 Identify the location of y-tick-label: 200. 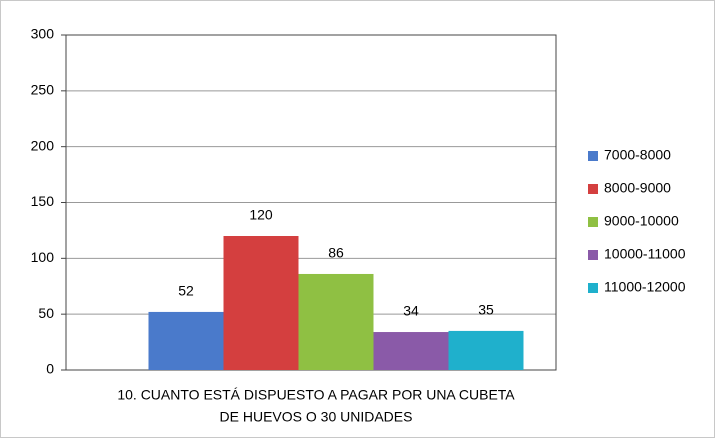
(43, 145).